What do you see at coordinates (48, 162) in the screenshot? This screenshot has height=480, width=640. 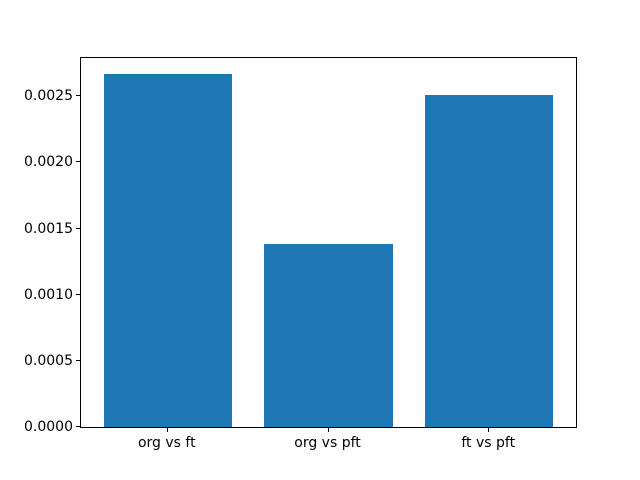 I see `y-tick-label: 0.0020` at bounding box center [48, 162].